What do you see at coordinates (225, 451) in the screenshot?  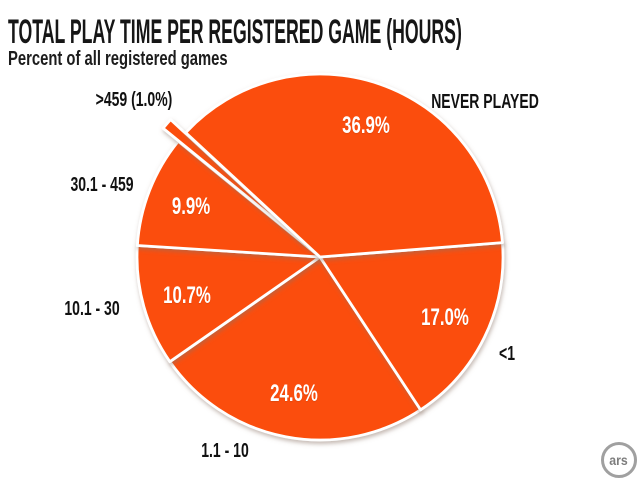 I see `slice-label-1.1-10: 1.1 - 10` at bounding box center [225, 451].